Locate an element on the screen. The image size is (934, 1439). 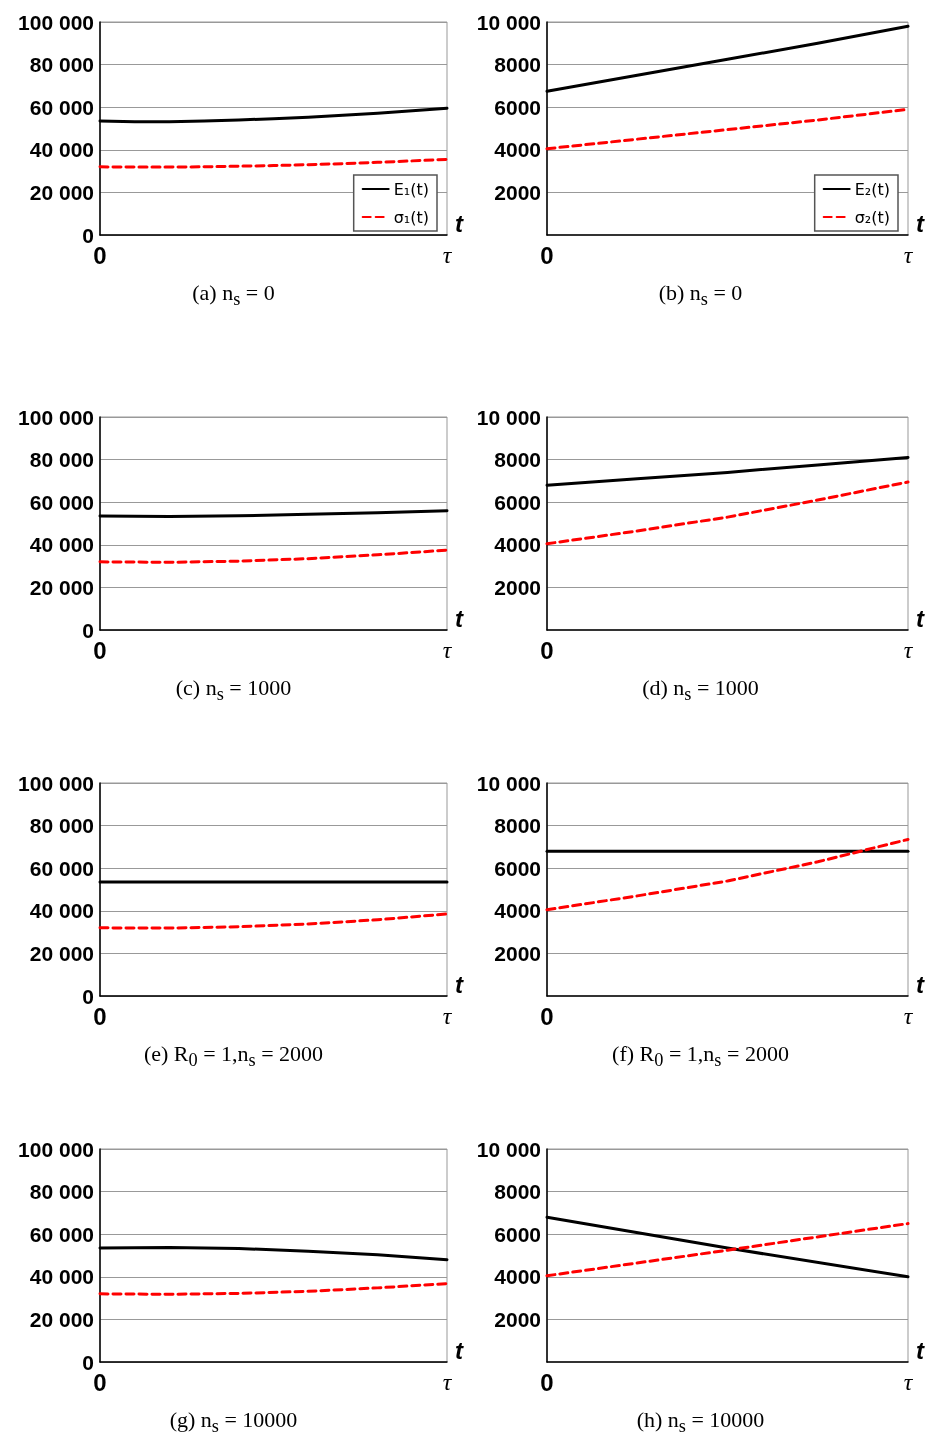
legend-label: σ₁(t) is located at coordinates (411, 217).